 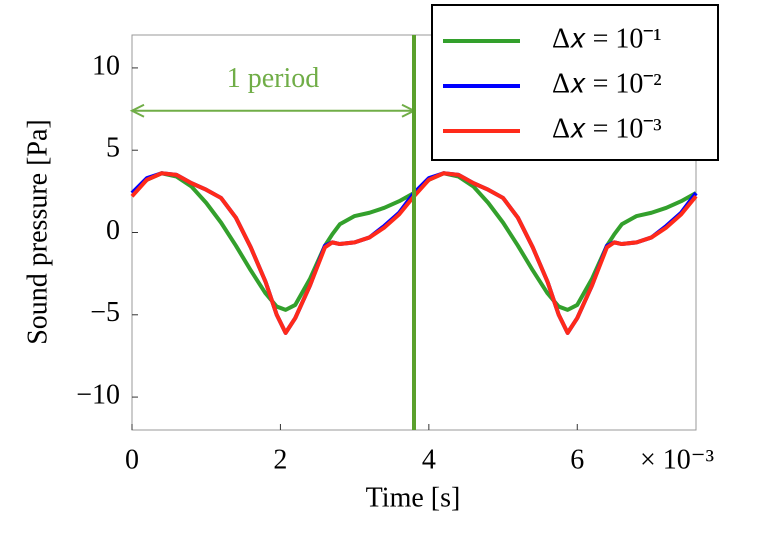 What do you see at coordinates (132, 459) in the screenshot?
I see `x-tick-label: 0` at bounding box center [132, 459].